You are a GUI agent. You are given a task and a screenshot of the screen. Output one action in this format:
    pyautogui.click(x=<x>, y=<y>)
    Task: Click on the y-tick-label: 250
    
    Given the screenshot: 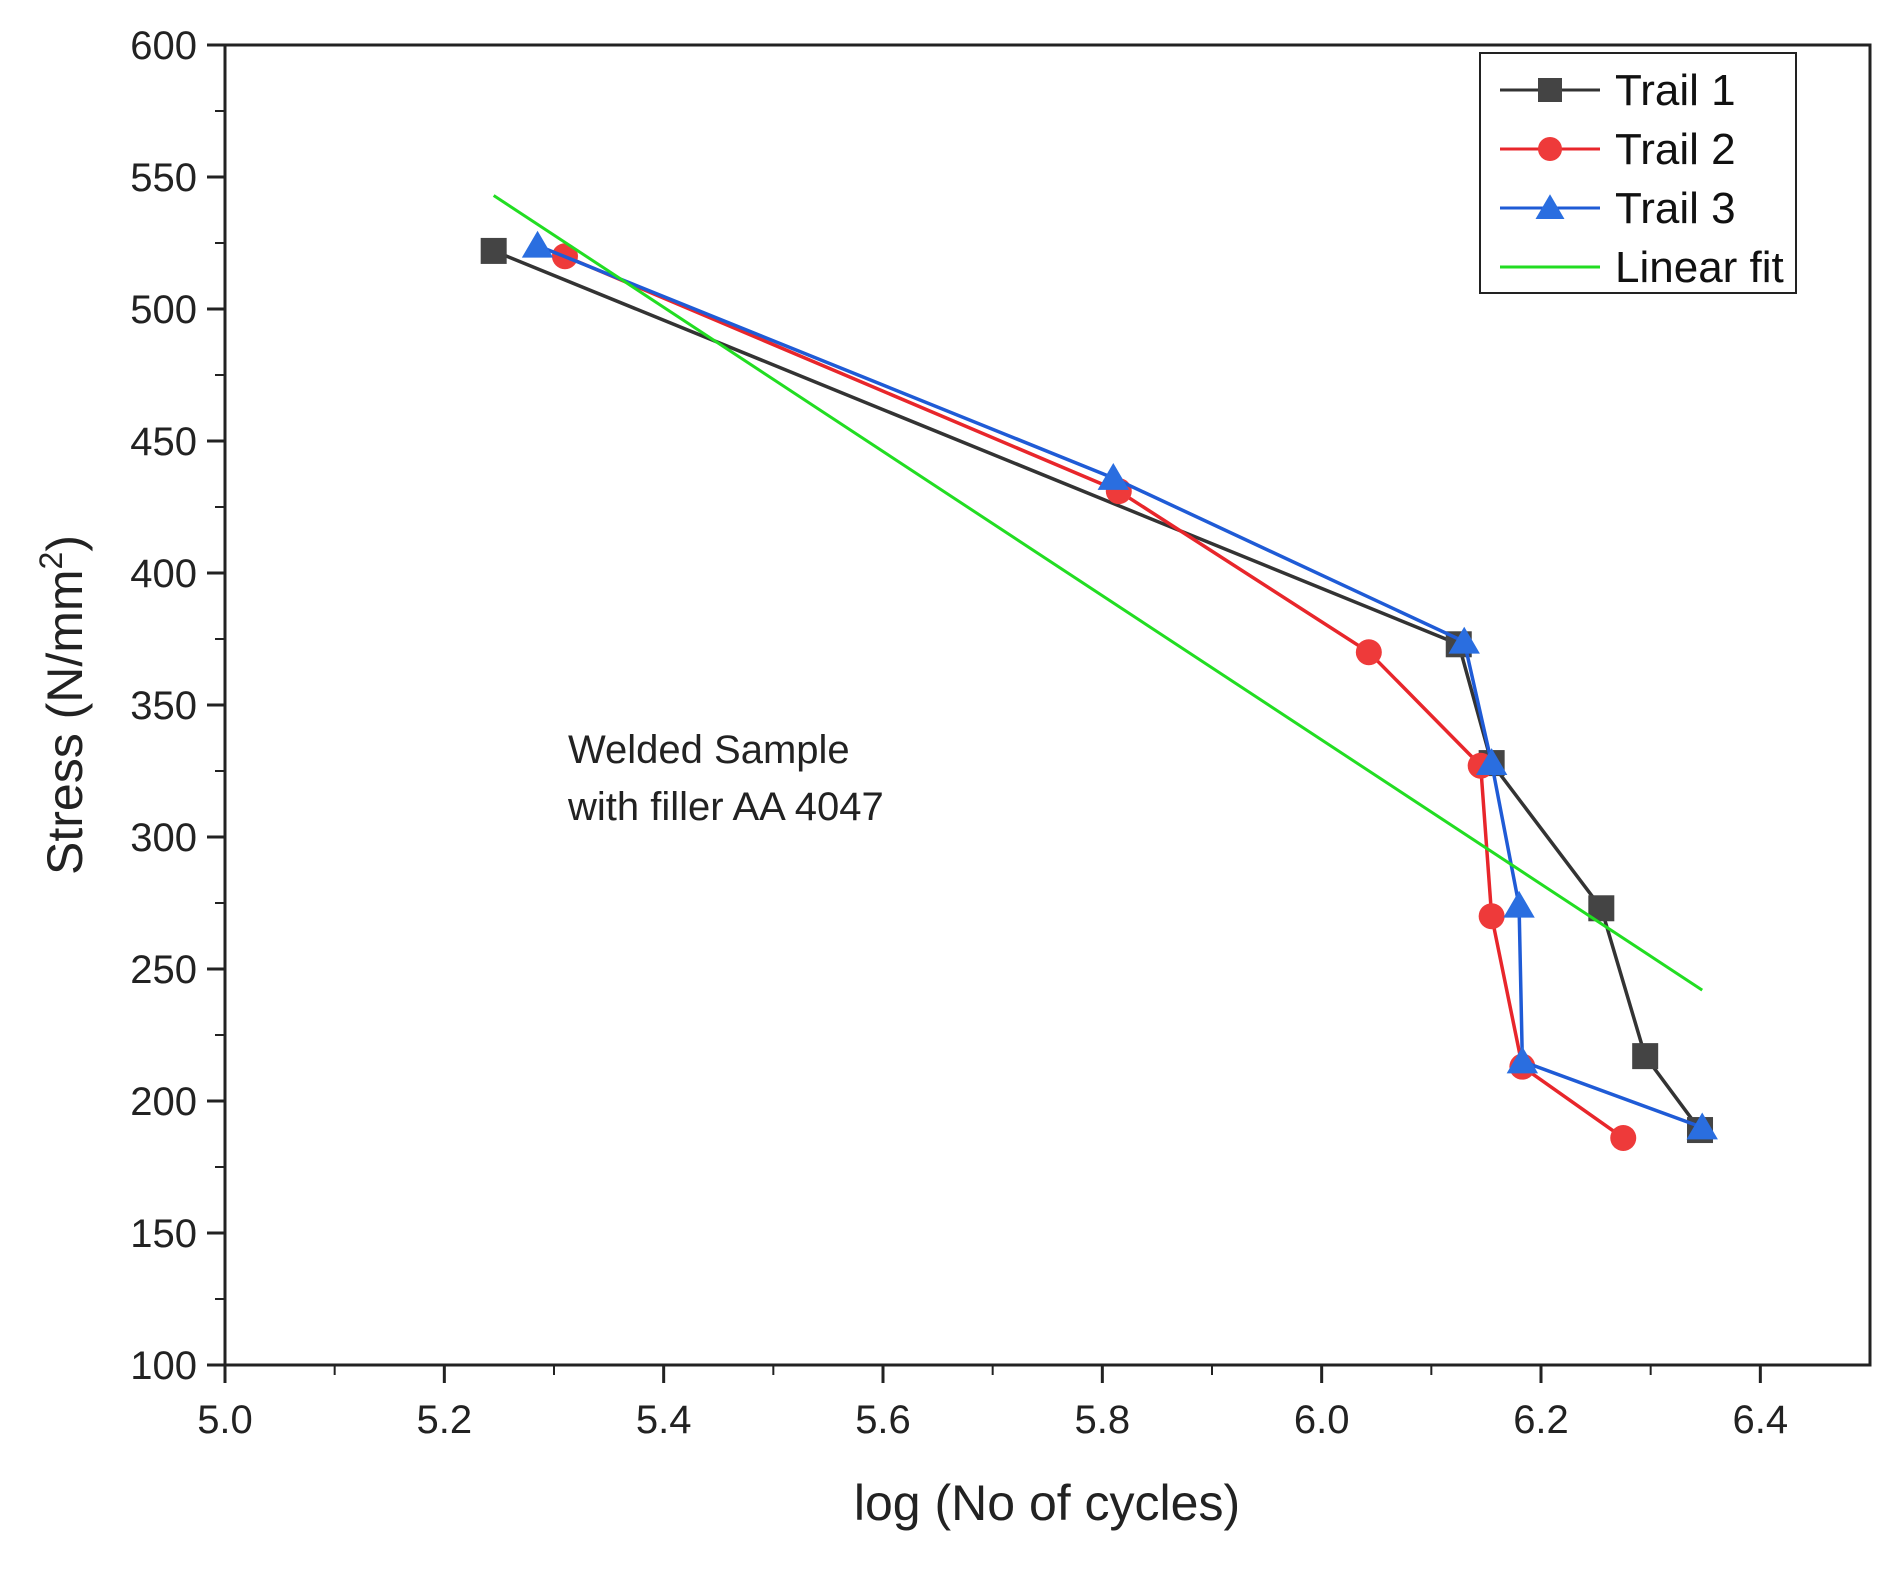 What is the action you would take?
    pyautogui.click(x=163, y=970)
    